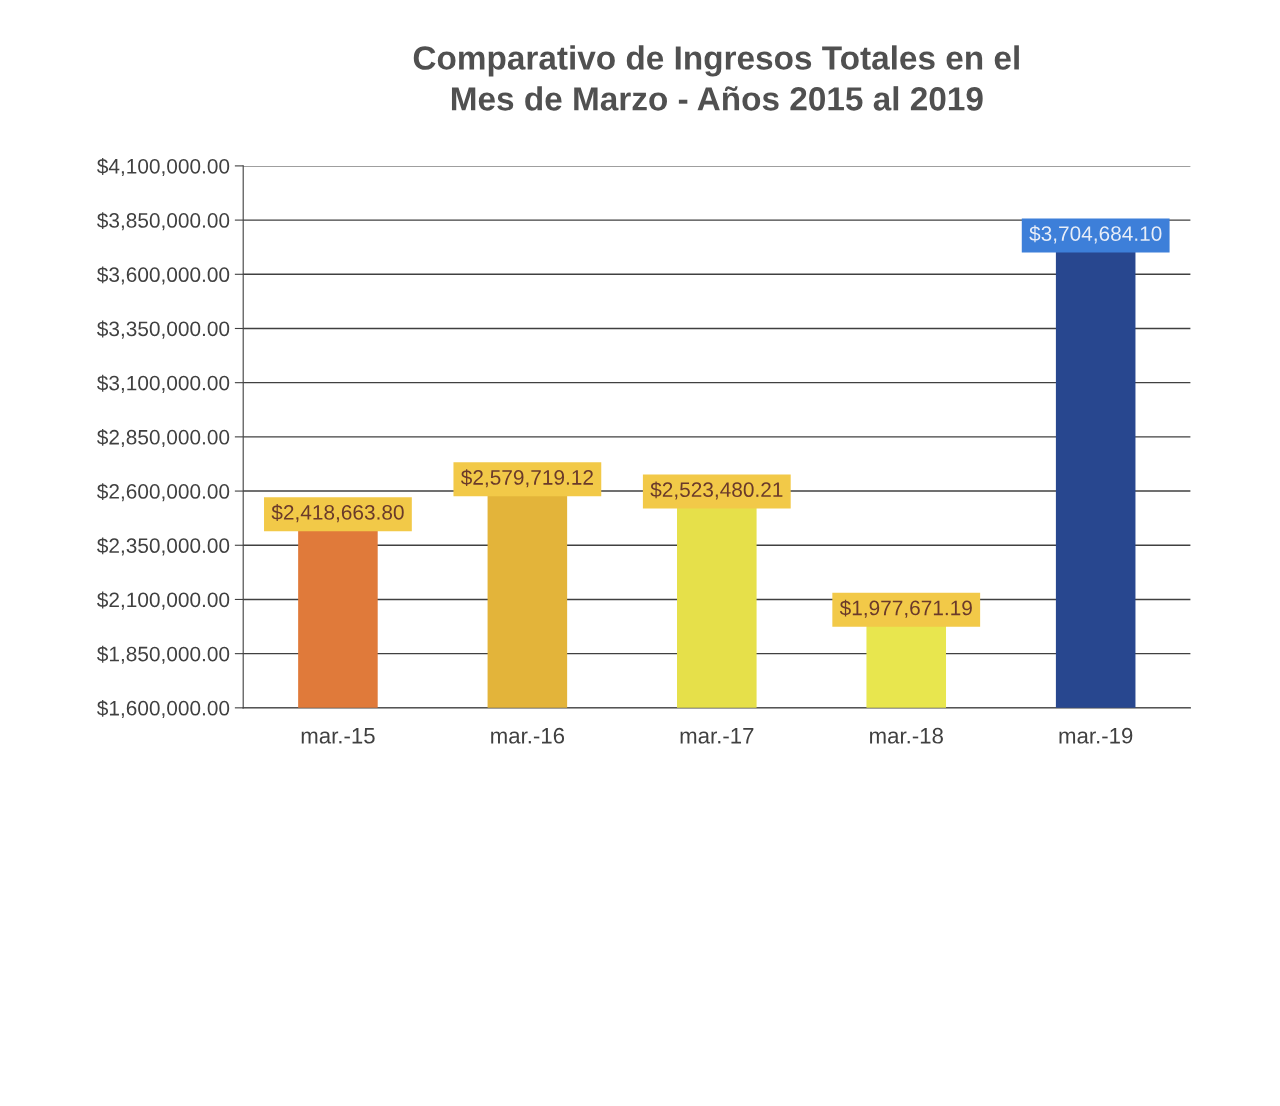 The image size is (1280, 1106). What do you see at coordinates (163, 275) in the screenshot?
I see `y-tick-label: $3,600,000.00` at bounding box center [163, 275].